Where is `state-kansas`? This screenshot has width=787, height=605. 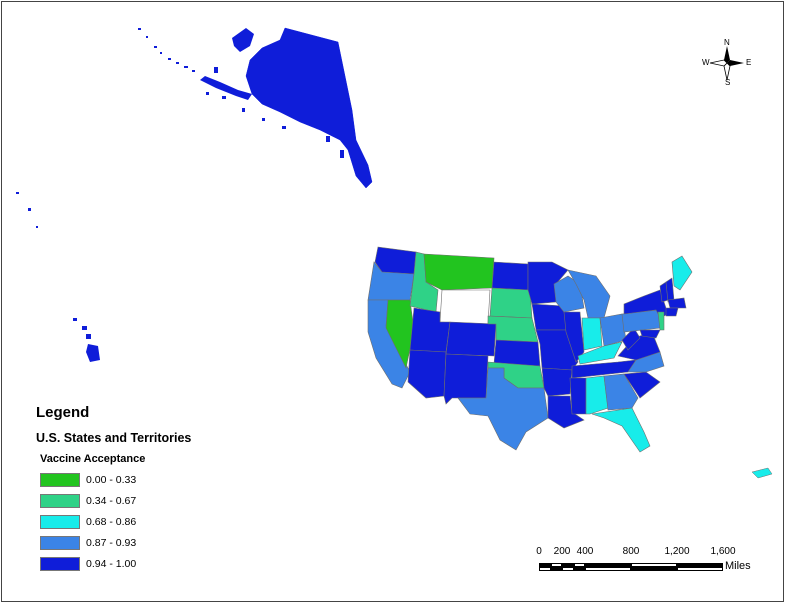 state-kansas is located at coordinates (517, 353).